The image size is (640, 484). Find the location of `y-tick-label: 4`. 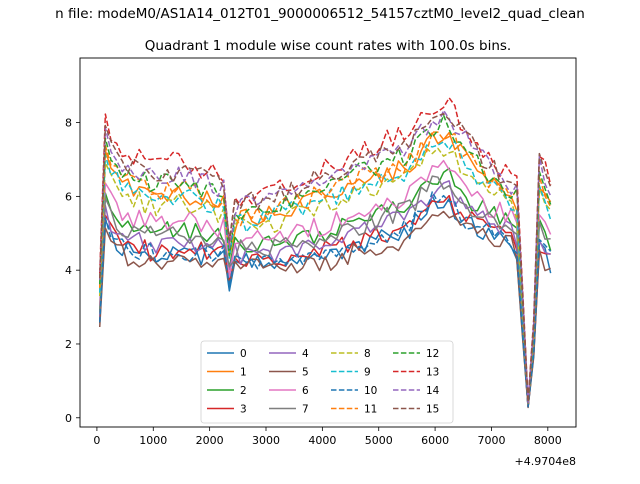

y-tick-label: 4 is located at coordinates (68, 270).